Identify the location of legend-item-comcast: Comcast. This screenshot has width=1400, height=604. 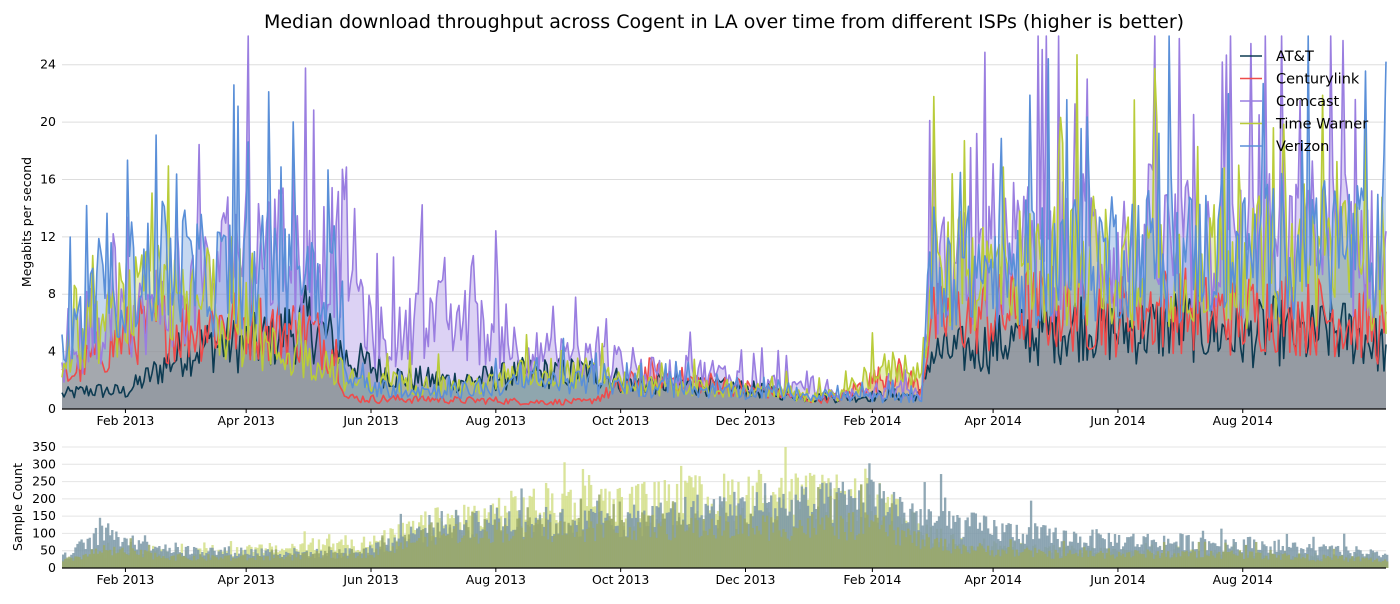
(1290, 102).